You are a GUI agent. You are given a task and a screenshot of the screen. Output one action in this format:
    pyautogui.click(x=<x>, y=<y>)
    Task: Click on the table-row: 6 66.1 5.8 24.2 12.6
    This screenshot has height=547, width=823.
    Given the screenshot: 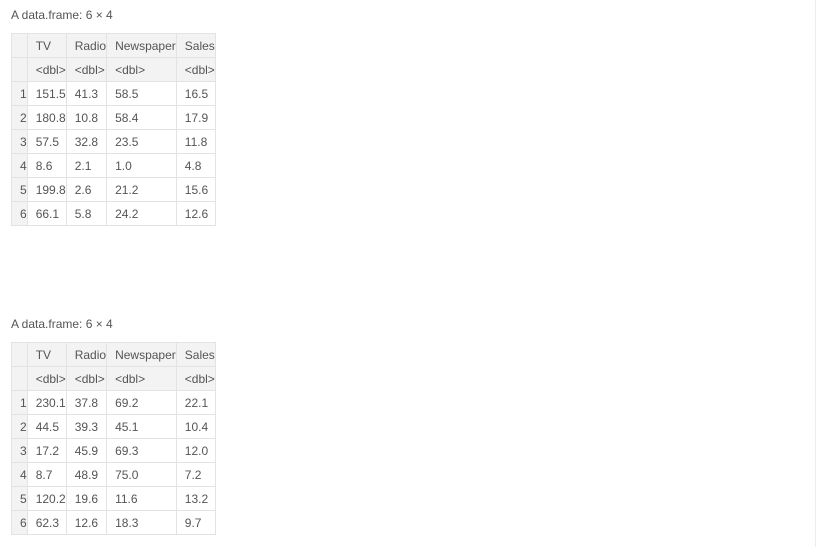 What is the action you would take?
    pyautogui.click(x=113, y=213)
    